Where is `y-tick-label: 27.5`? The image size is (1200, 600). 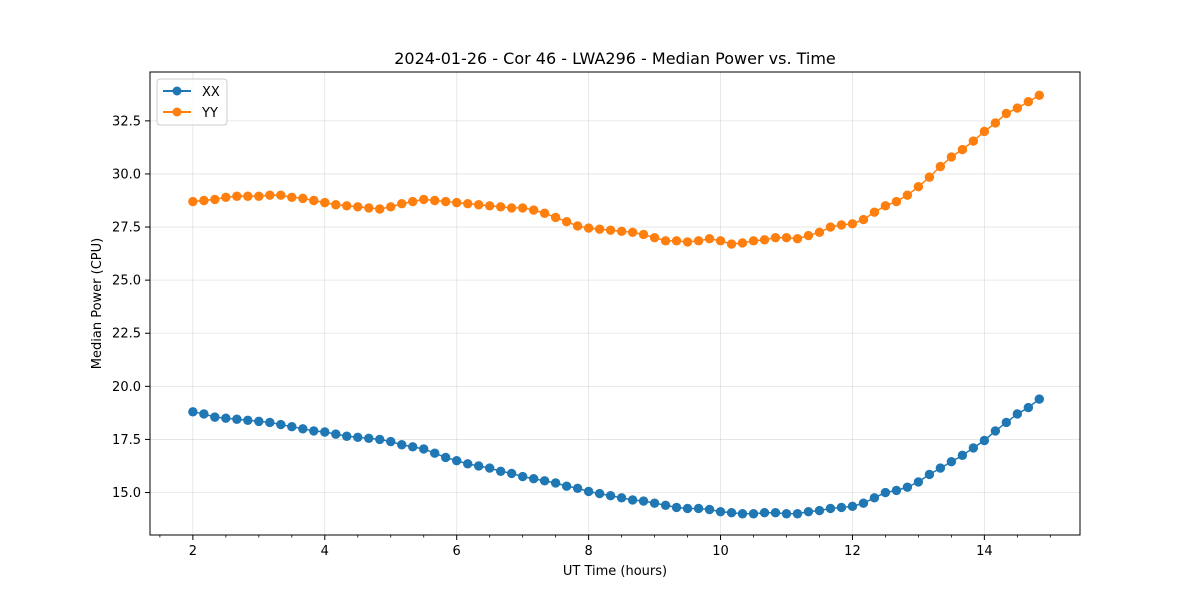 y-tick-label: 27.5 is located at coordinates (126, 228).